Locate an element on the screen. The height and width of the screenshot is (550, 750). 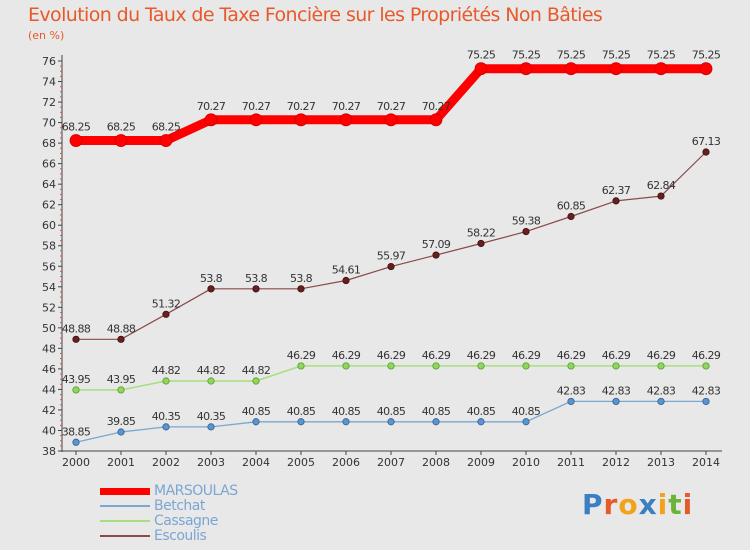
x-tick-label: 2003 is located at coordinates (211, 462).